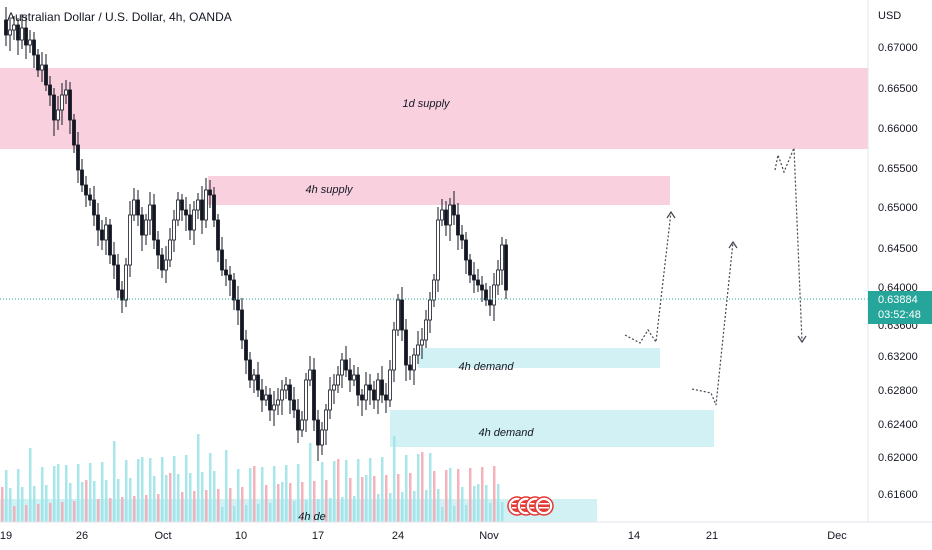 Image resolution: width=932 pixels, height=550 pixels. Describe the element at coordinates (530, 506) in the screenshot. I see `economic-events` at that location.